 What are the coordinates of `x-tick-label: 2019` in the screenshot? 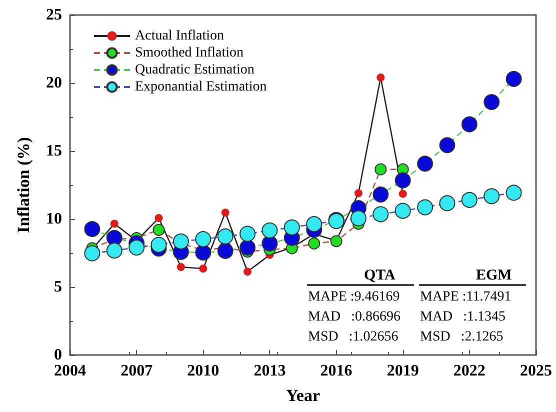 It's located at (402, 371).